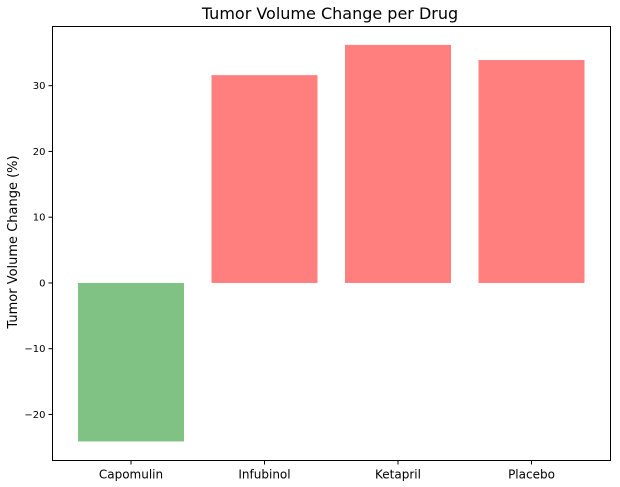 The width and height of the screenshot is (620, 487). What do you see at coordinates (398, 163) in the screenshot?
I see `bar-ketapril` at bounding box center [398, 163].